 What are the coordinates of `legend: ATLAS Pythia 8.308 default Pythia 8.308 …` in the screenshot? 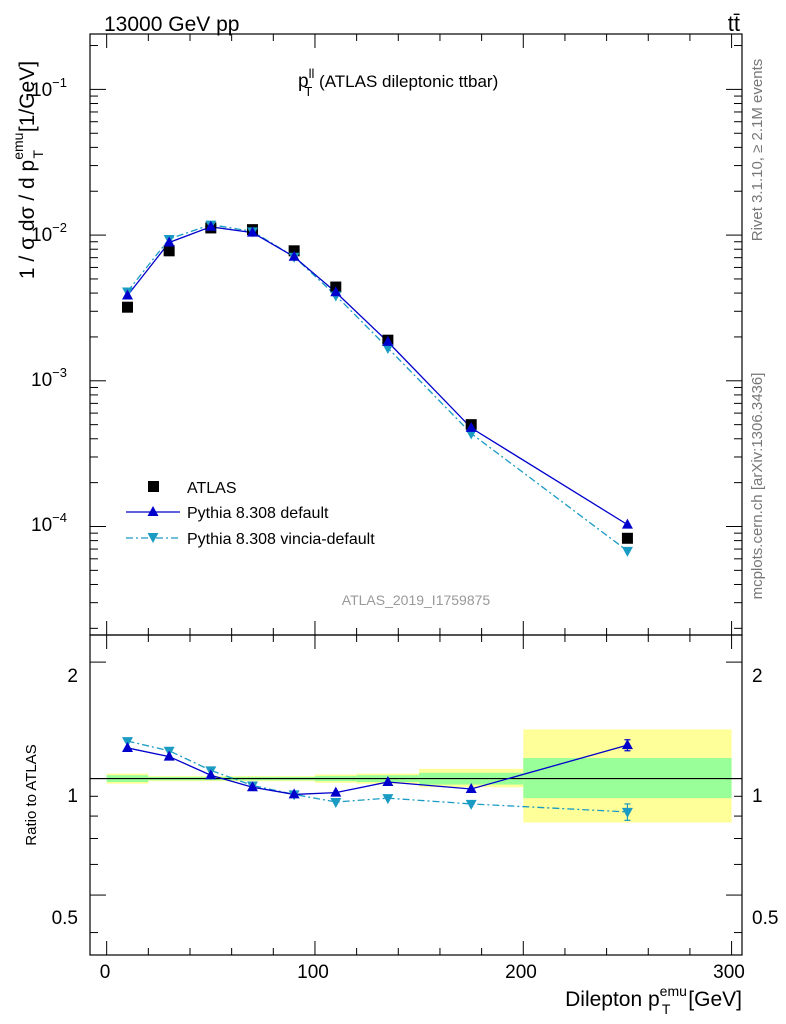 It's located at (250, 514).